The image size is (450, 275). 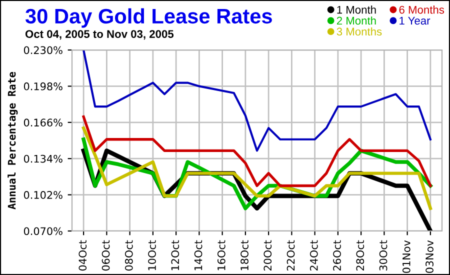 What do you see at coordinates (244, 255) in the screenshot?
I see `x-tick-label: 18Oct` at bounding box center [244, 255].